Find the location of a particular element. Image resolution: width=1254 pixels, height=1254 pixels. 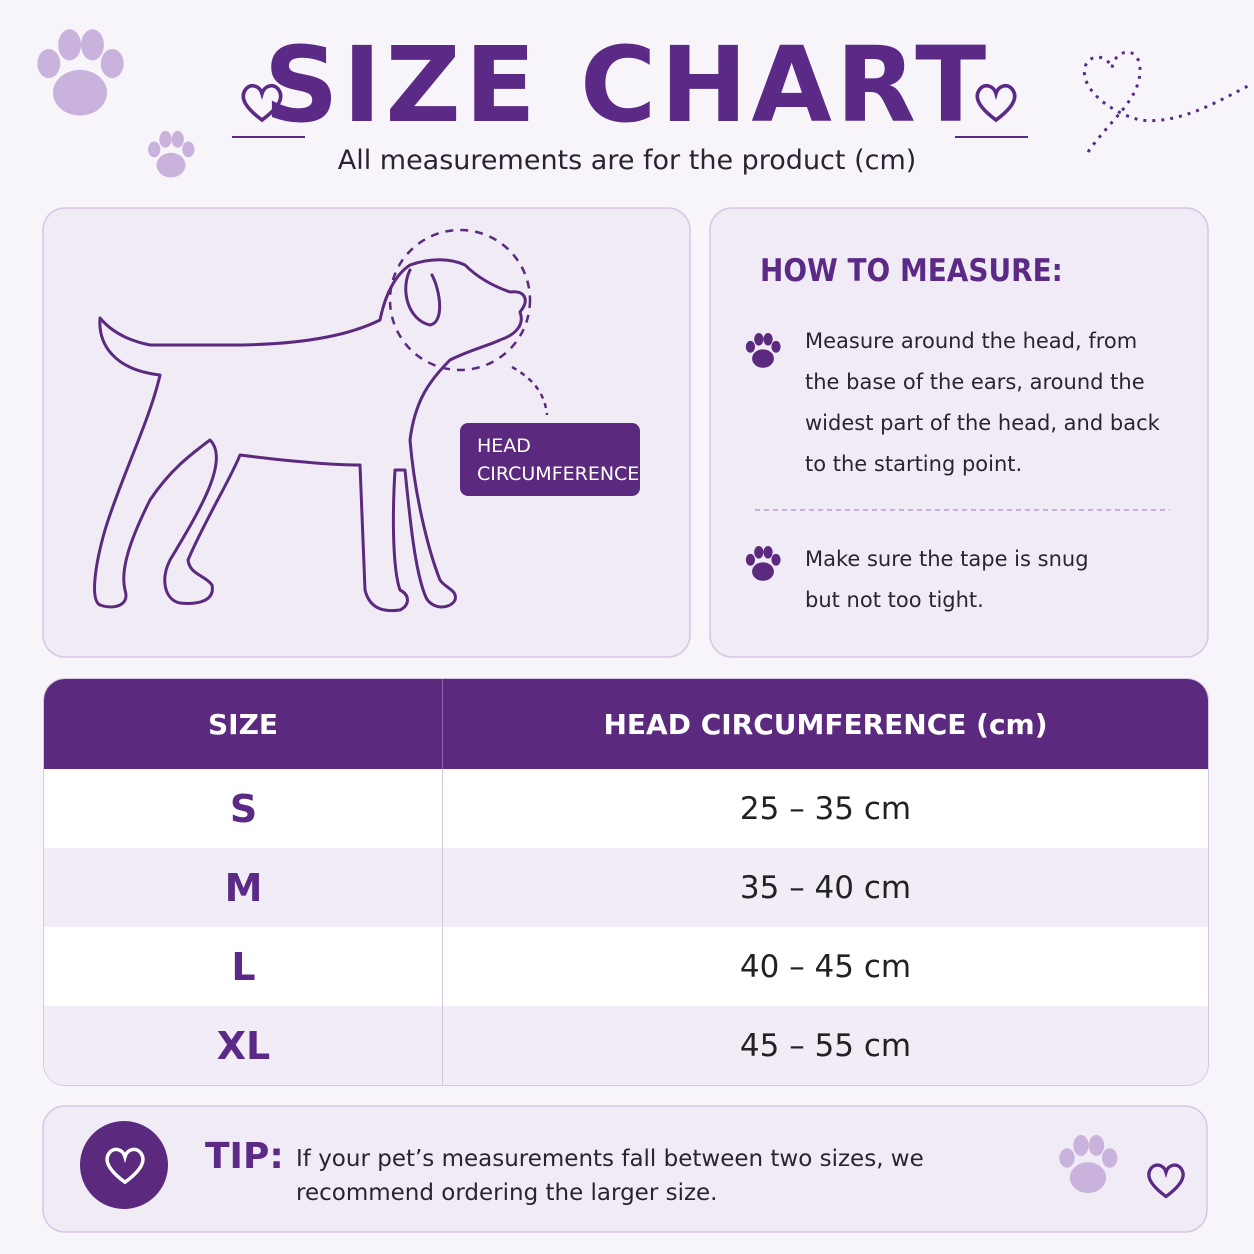

tip-label: TIP: is located at coordinates (244, 1156).